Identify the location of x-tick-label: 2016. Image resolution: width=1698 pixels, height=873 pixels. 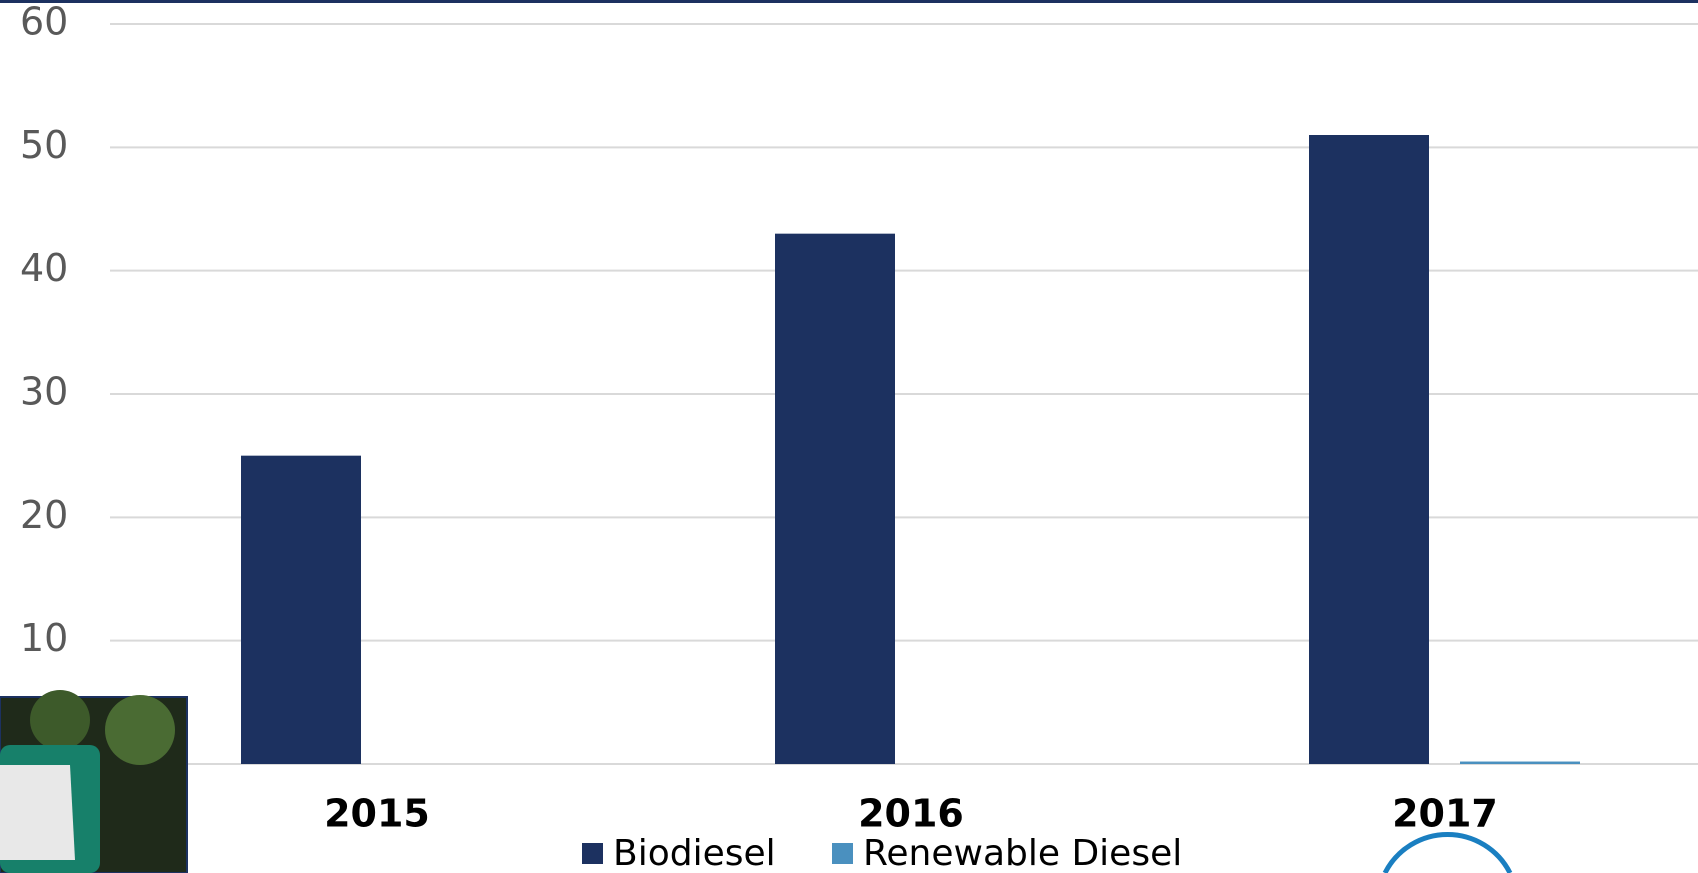
(911, 814).